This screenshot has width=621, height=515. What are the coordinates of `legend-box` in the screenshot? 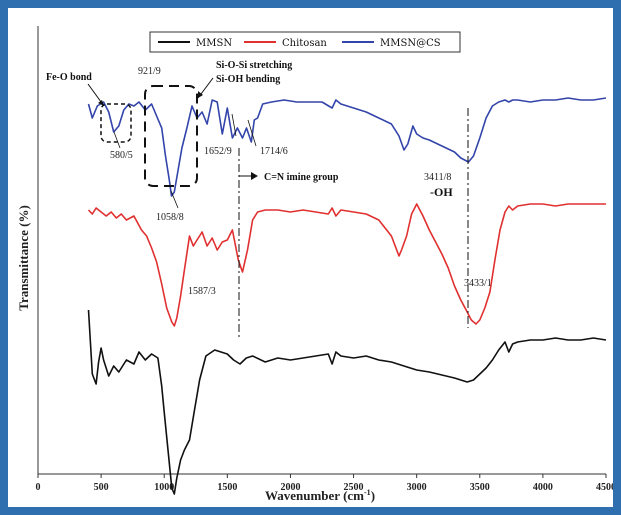 It's located at (305, 42).